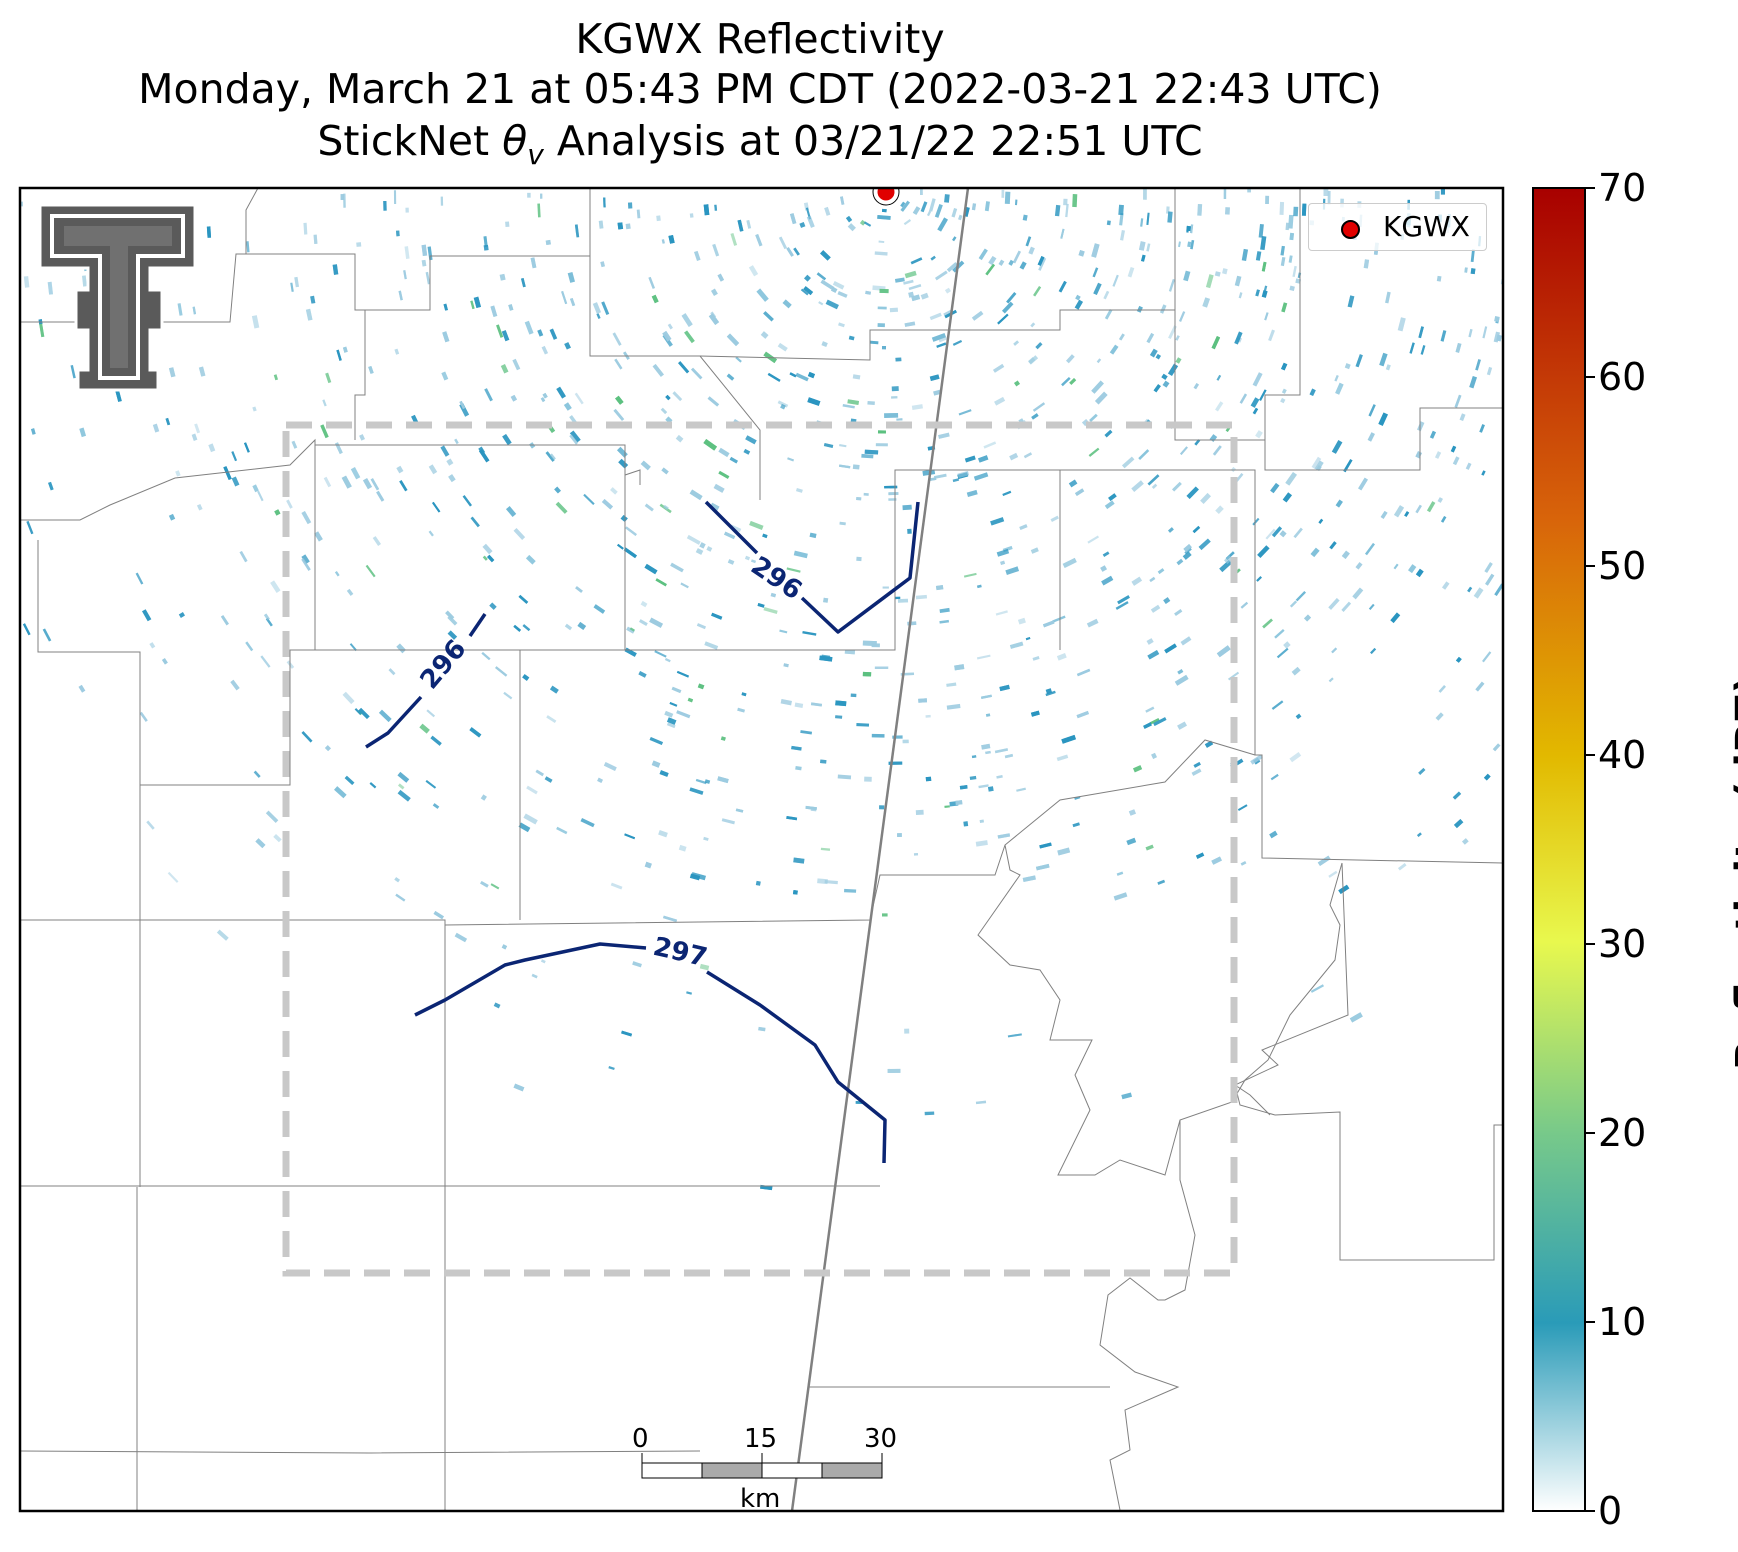 The height and width of the screenshot is (1552, 1738). I want to click on theta-v-contours, so click(642, 832).